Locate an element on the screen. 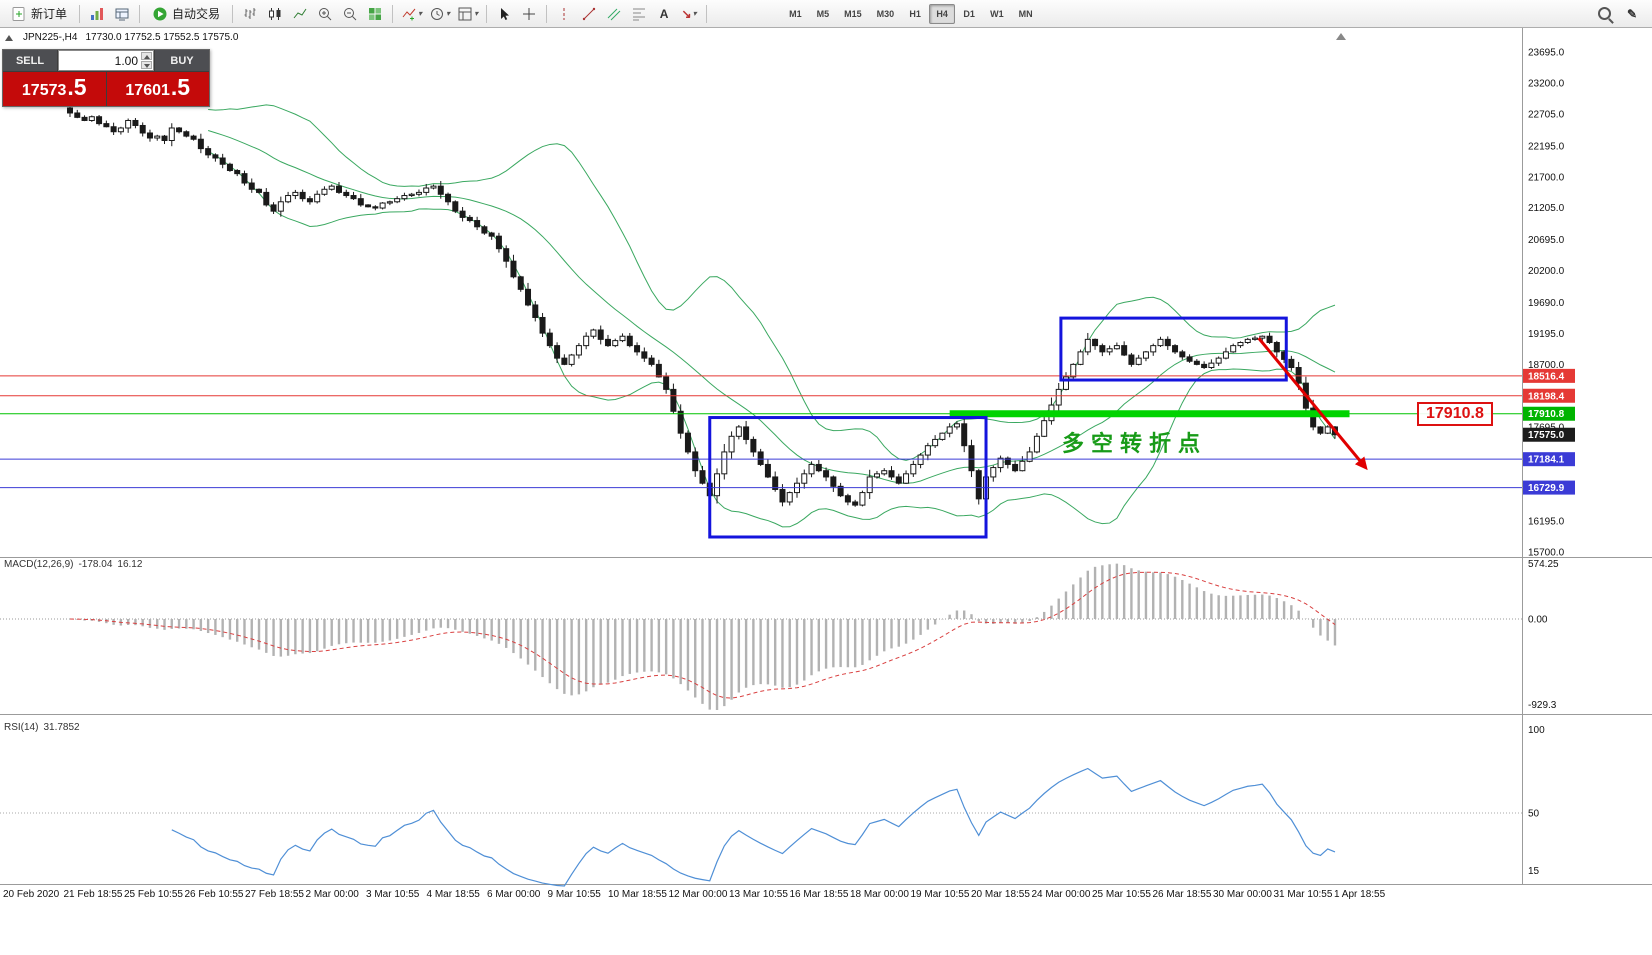 The width and height of the screenshot is (1652, 955). svg-text: 20 Feb 2020 is located at coordinates (31, 894).